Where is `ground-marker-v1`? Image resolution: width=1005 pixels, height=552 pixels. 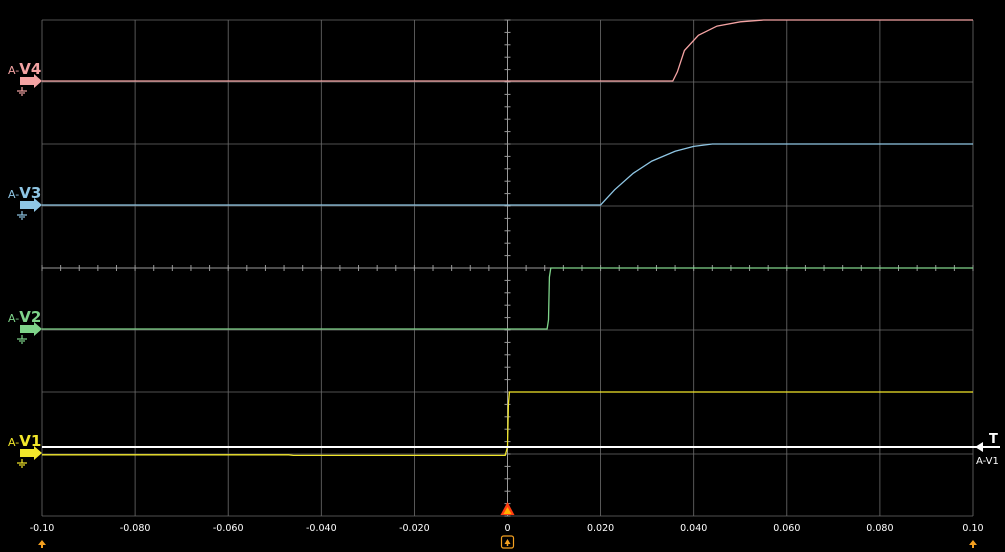 ground-marker-v1 is located at coordinates (29, 457).